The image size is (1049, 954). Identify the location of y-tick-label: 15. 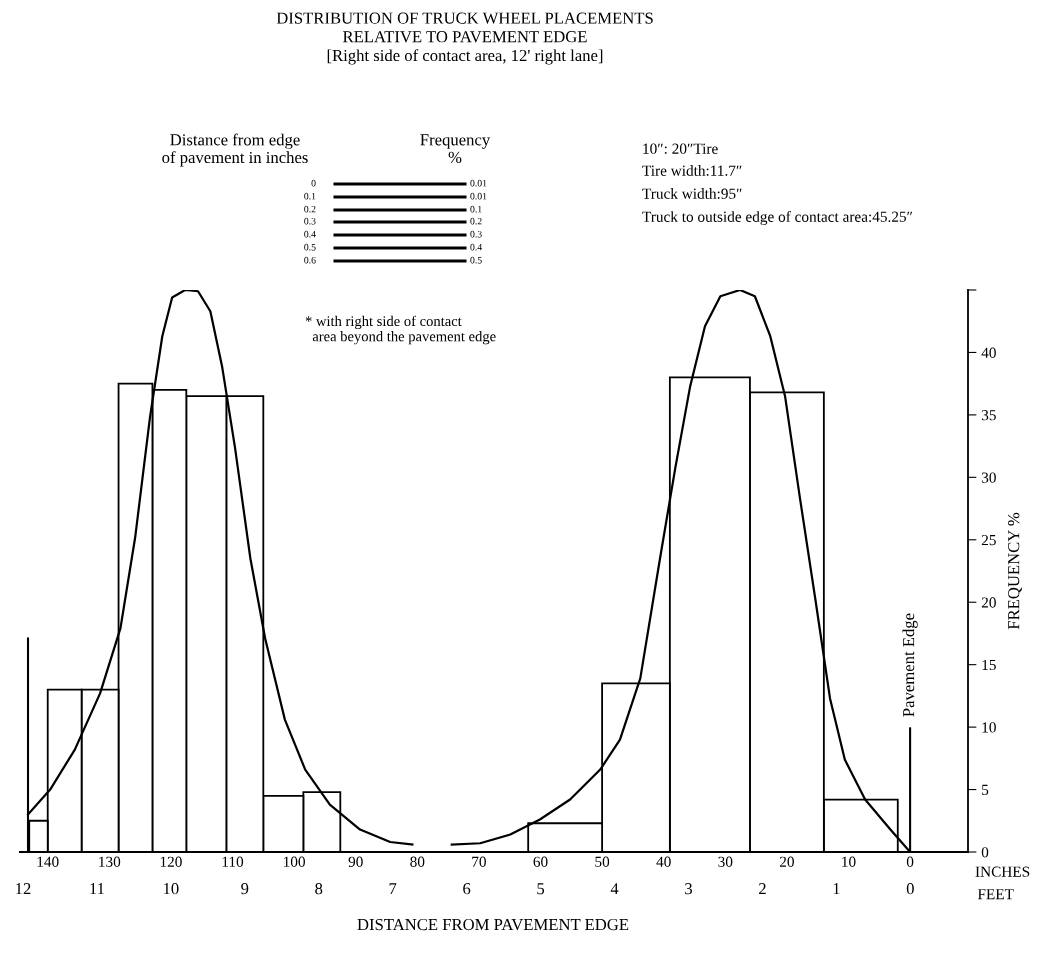
(989, 665).